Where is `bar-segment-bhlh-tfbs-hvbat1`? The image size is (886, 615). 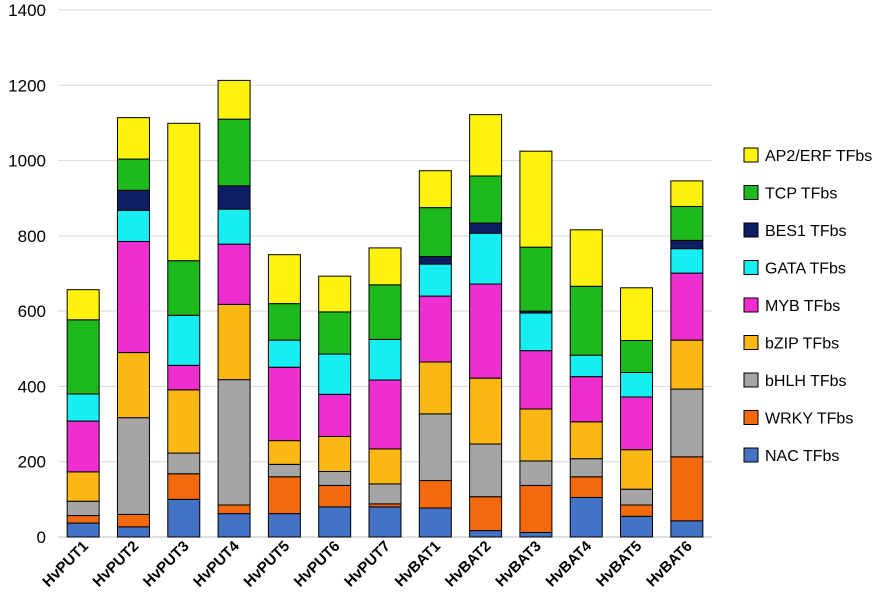 bar-segment-bhlh-tfbs-hvbat1 is located at coordinates (435, 447).